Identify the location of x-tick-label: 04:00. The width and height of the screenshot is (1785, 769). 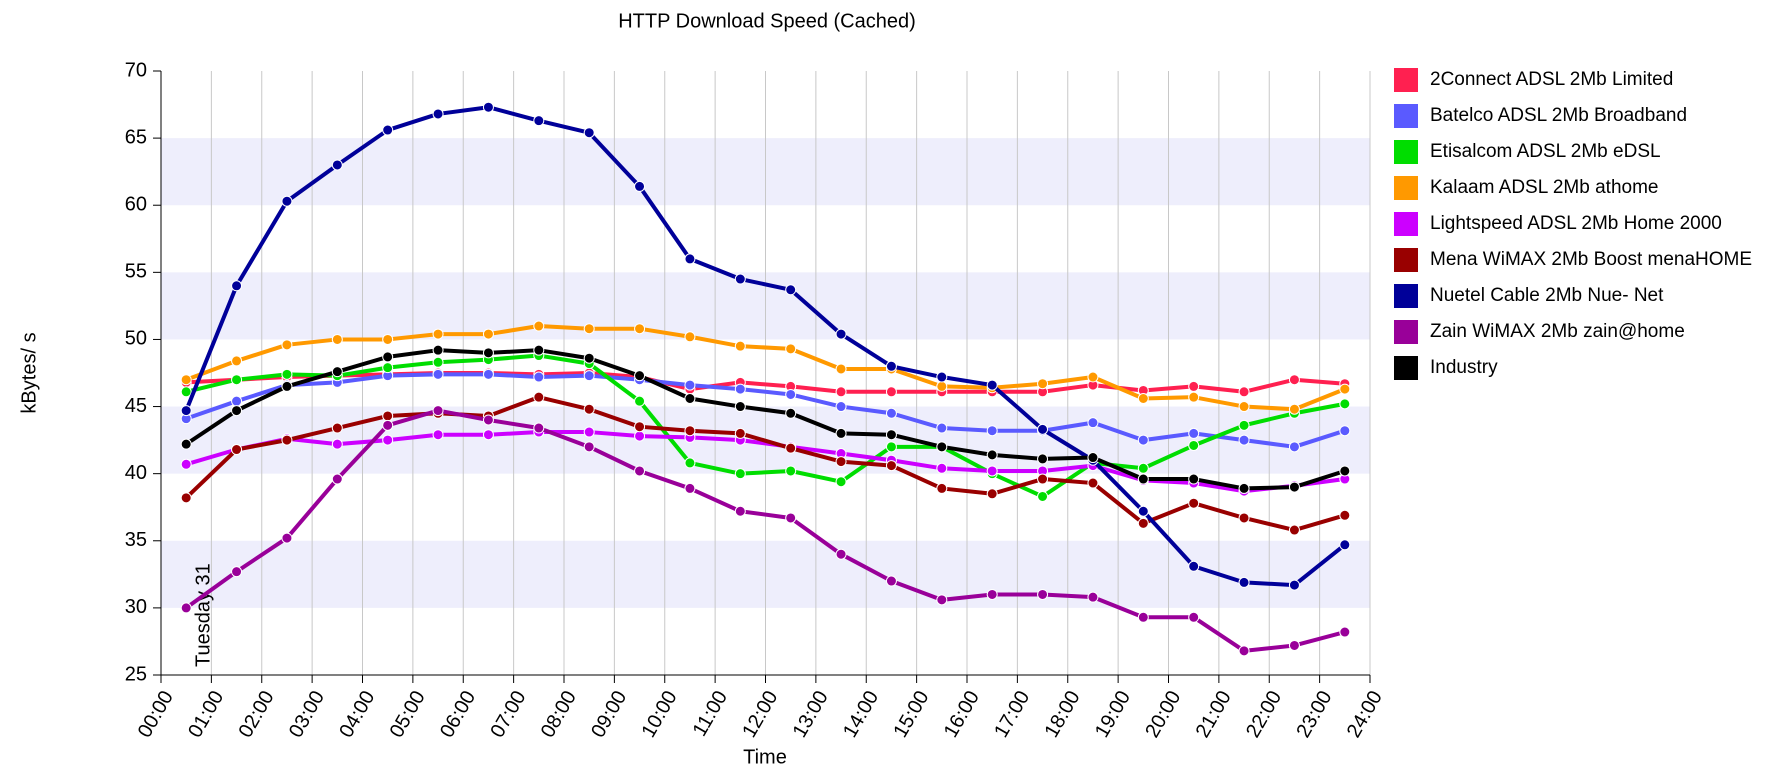
(357, 714).